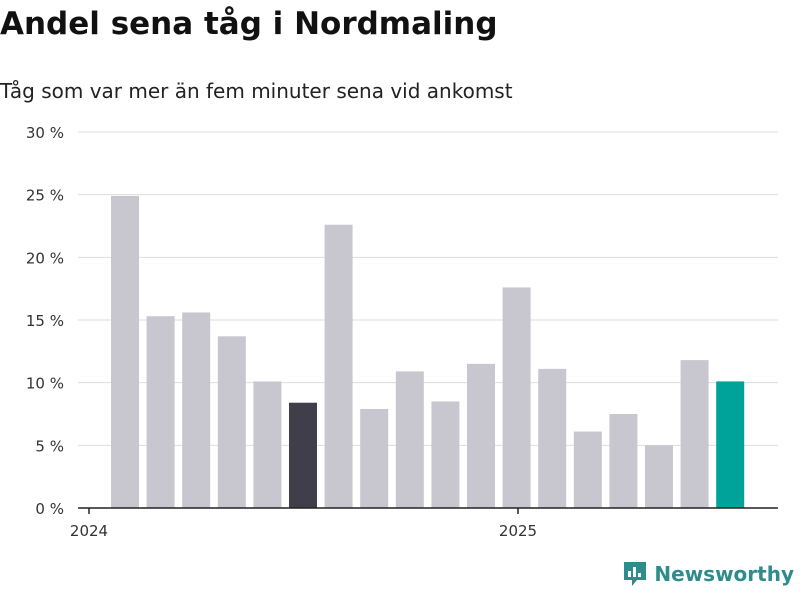 The height and width of the screenshot is (600, 800). I want to click on y-tick-label: 30 %, so click(45, 133).